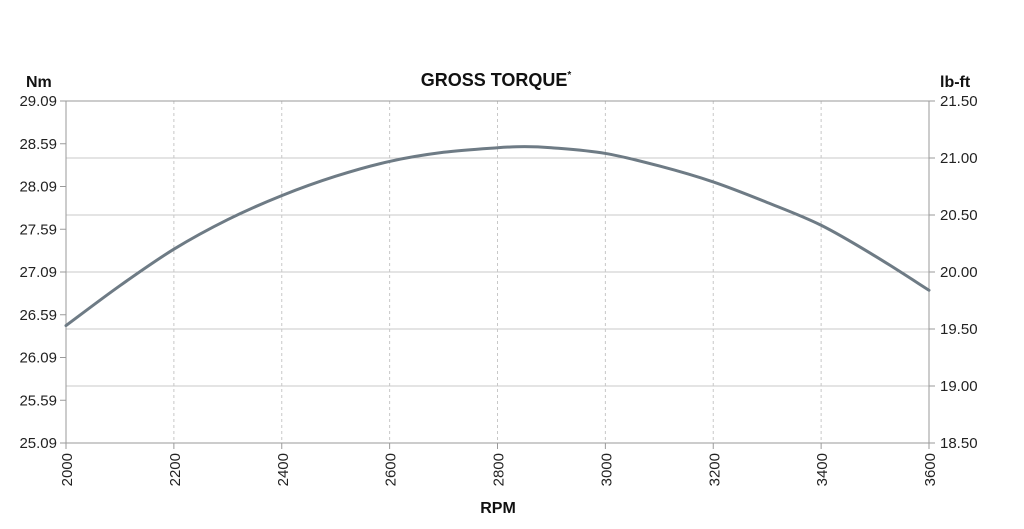 Image resolution: width=1024 pixels, height=529 pixels. I want to click on x-tick-label: 2600, so click(391, 469).